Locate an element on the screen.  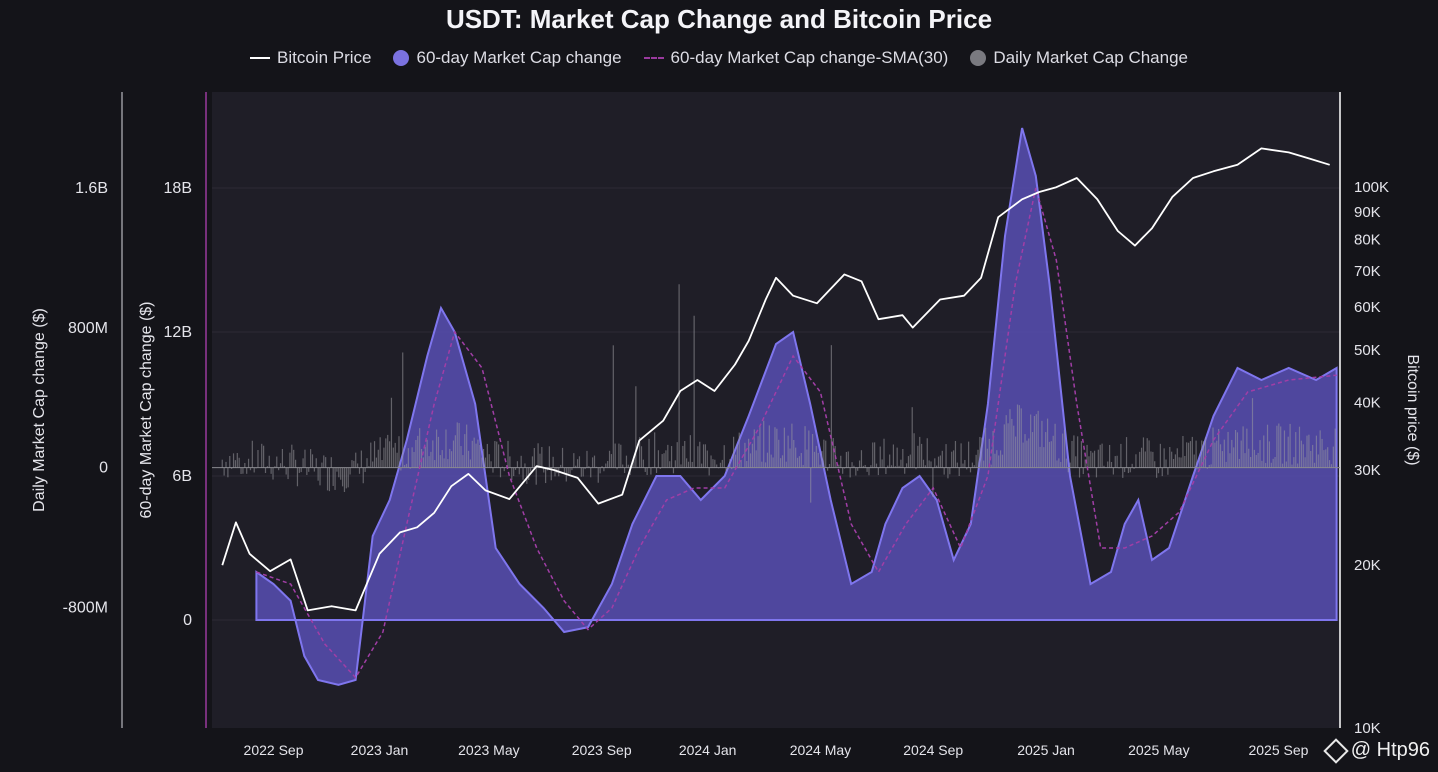
legend-item-bitcoin-price: Bitcoin Price is located at coordinates (310, 58).